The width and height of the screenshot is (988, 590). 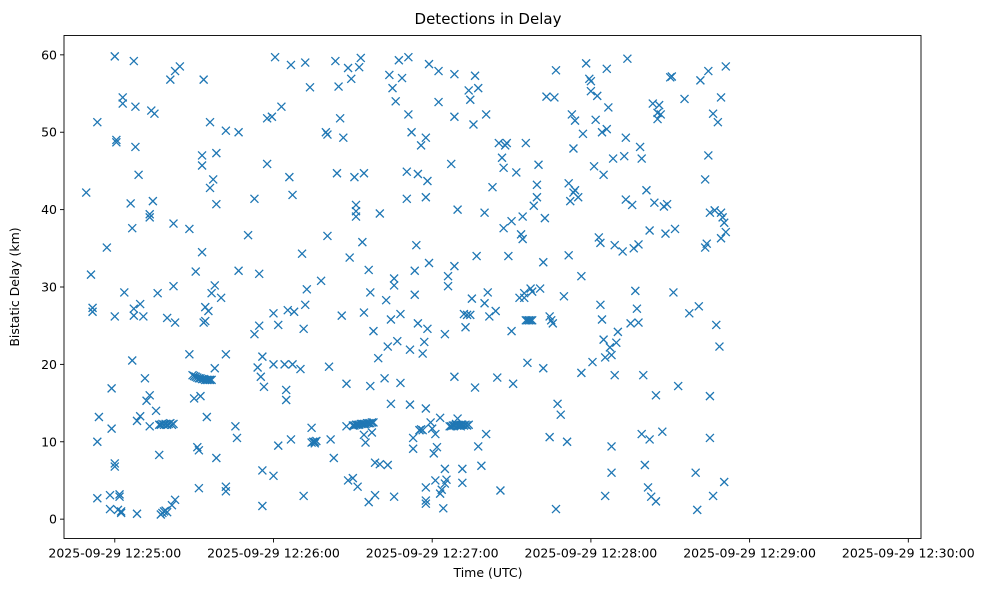 What do you see at coordinates (52, 287) in the screenshot?
I see `y-axis: 0 10 20 30 40 50 60` at bounding box center [52, 287].